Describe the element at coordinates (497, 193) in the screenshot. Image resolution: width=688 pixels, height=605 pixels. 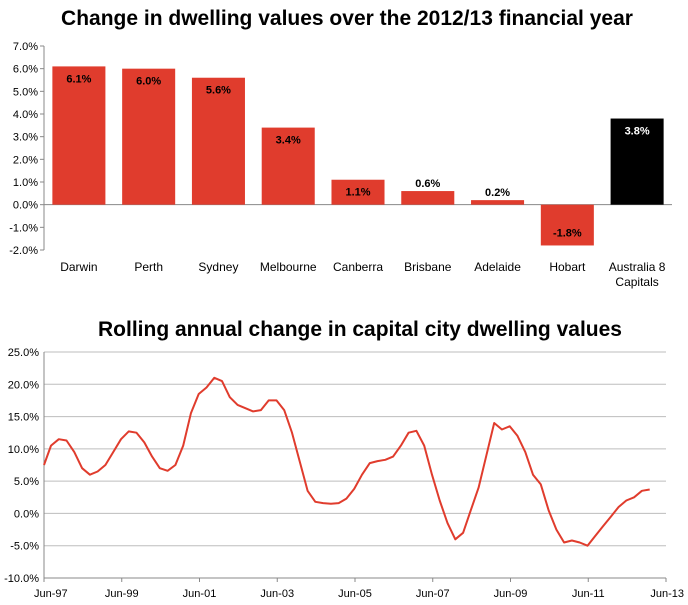
I see `bar-data-label: 0.2%` at that location.